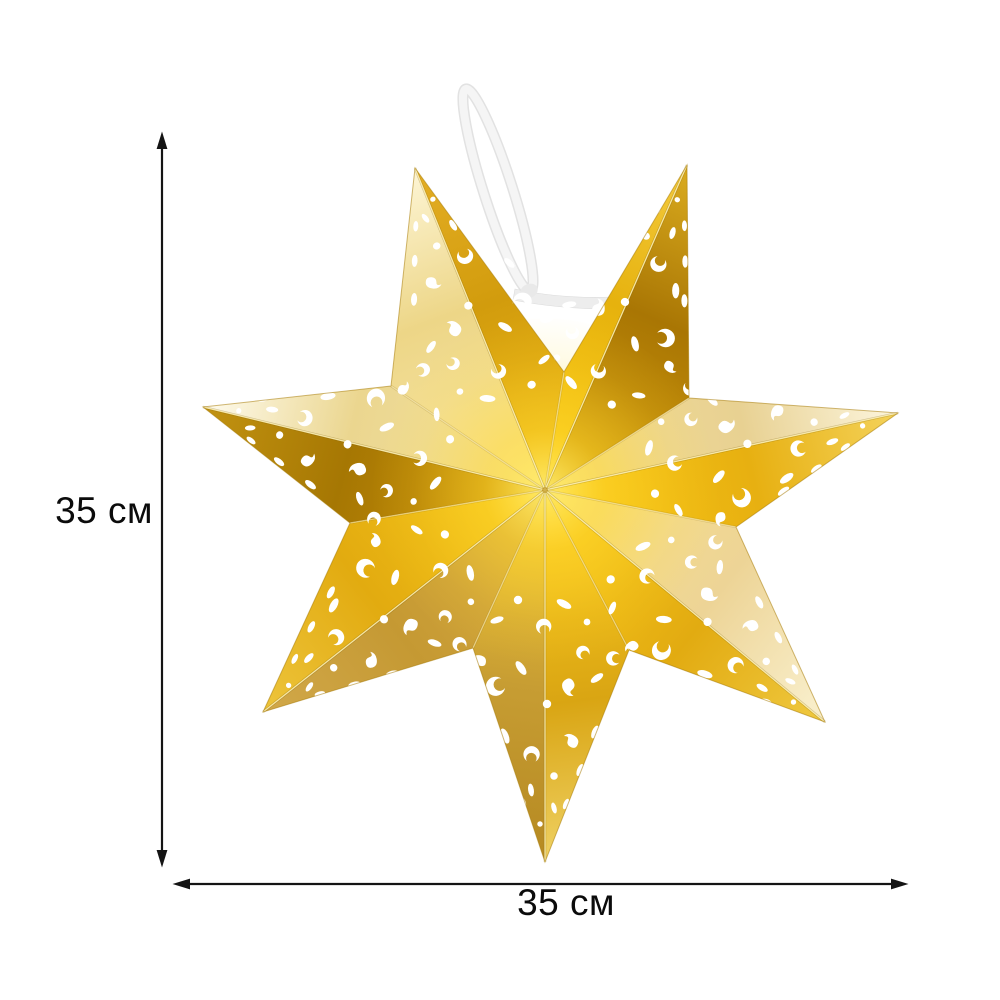 The height and width of the screenshot is (1000, 1000). What do you see at coordinates (900, 884) in the screenshot?
I see `arrow-right-icon` at bounding box center [900, 884].